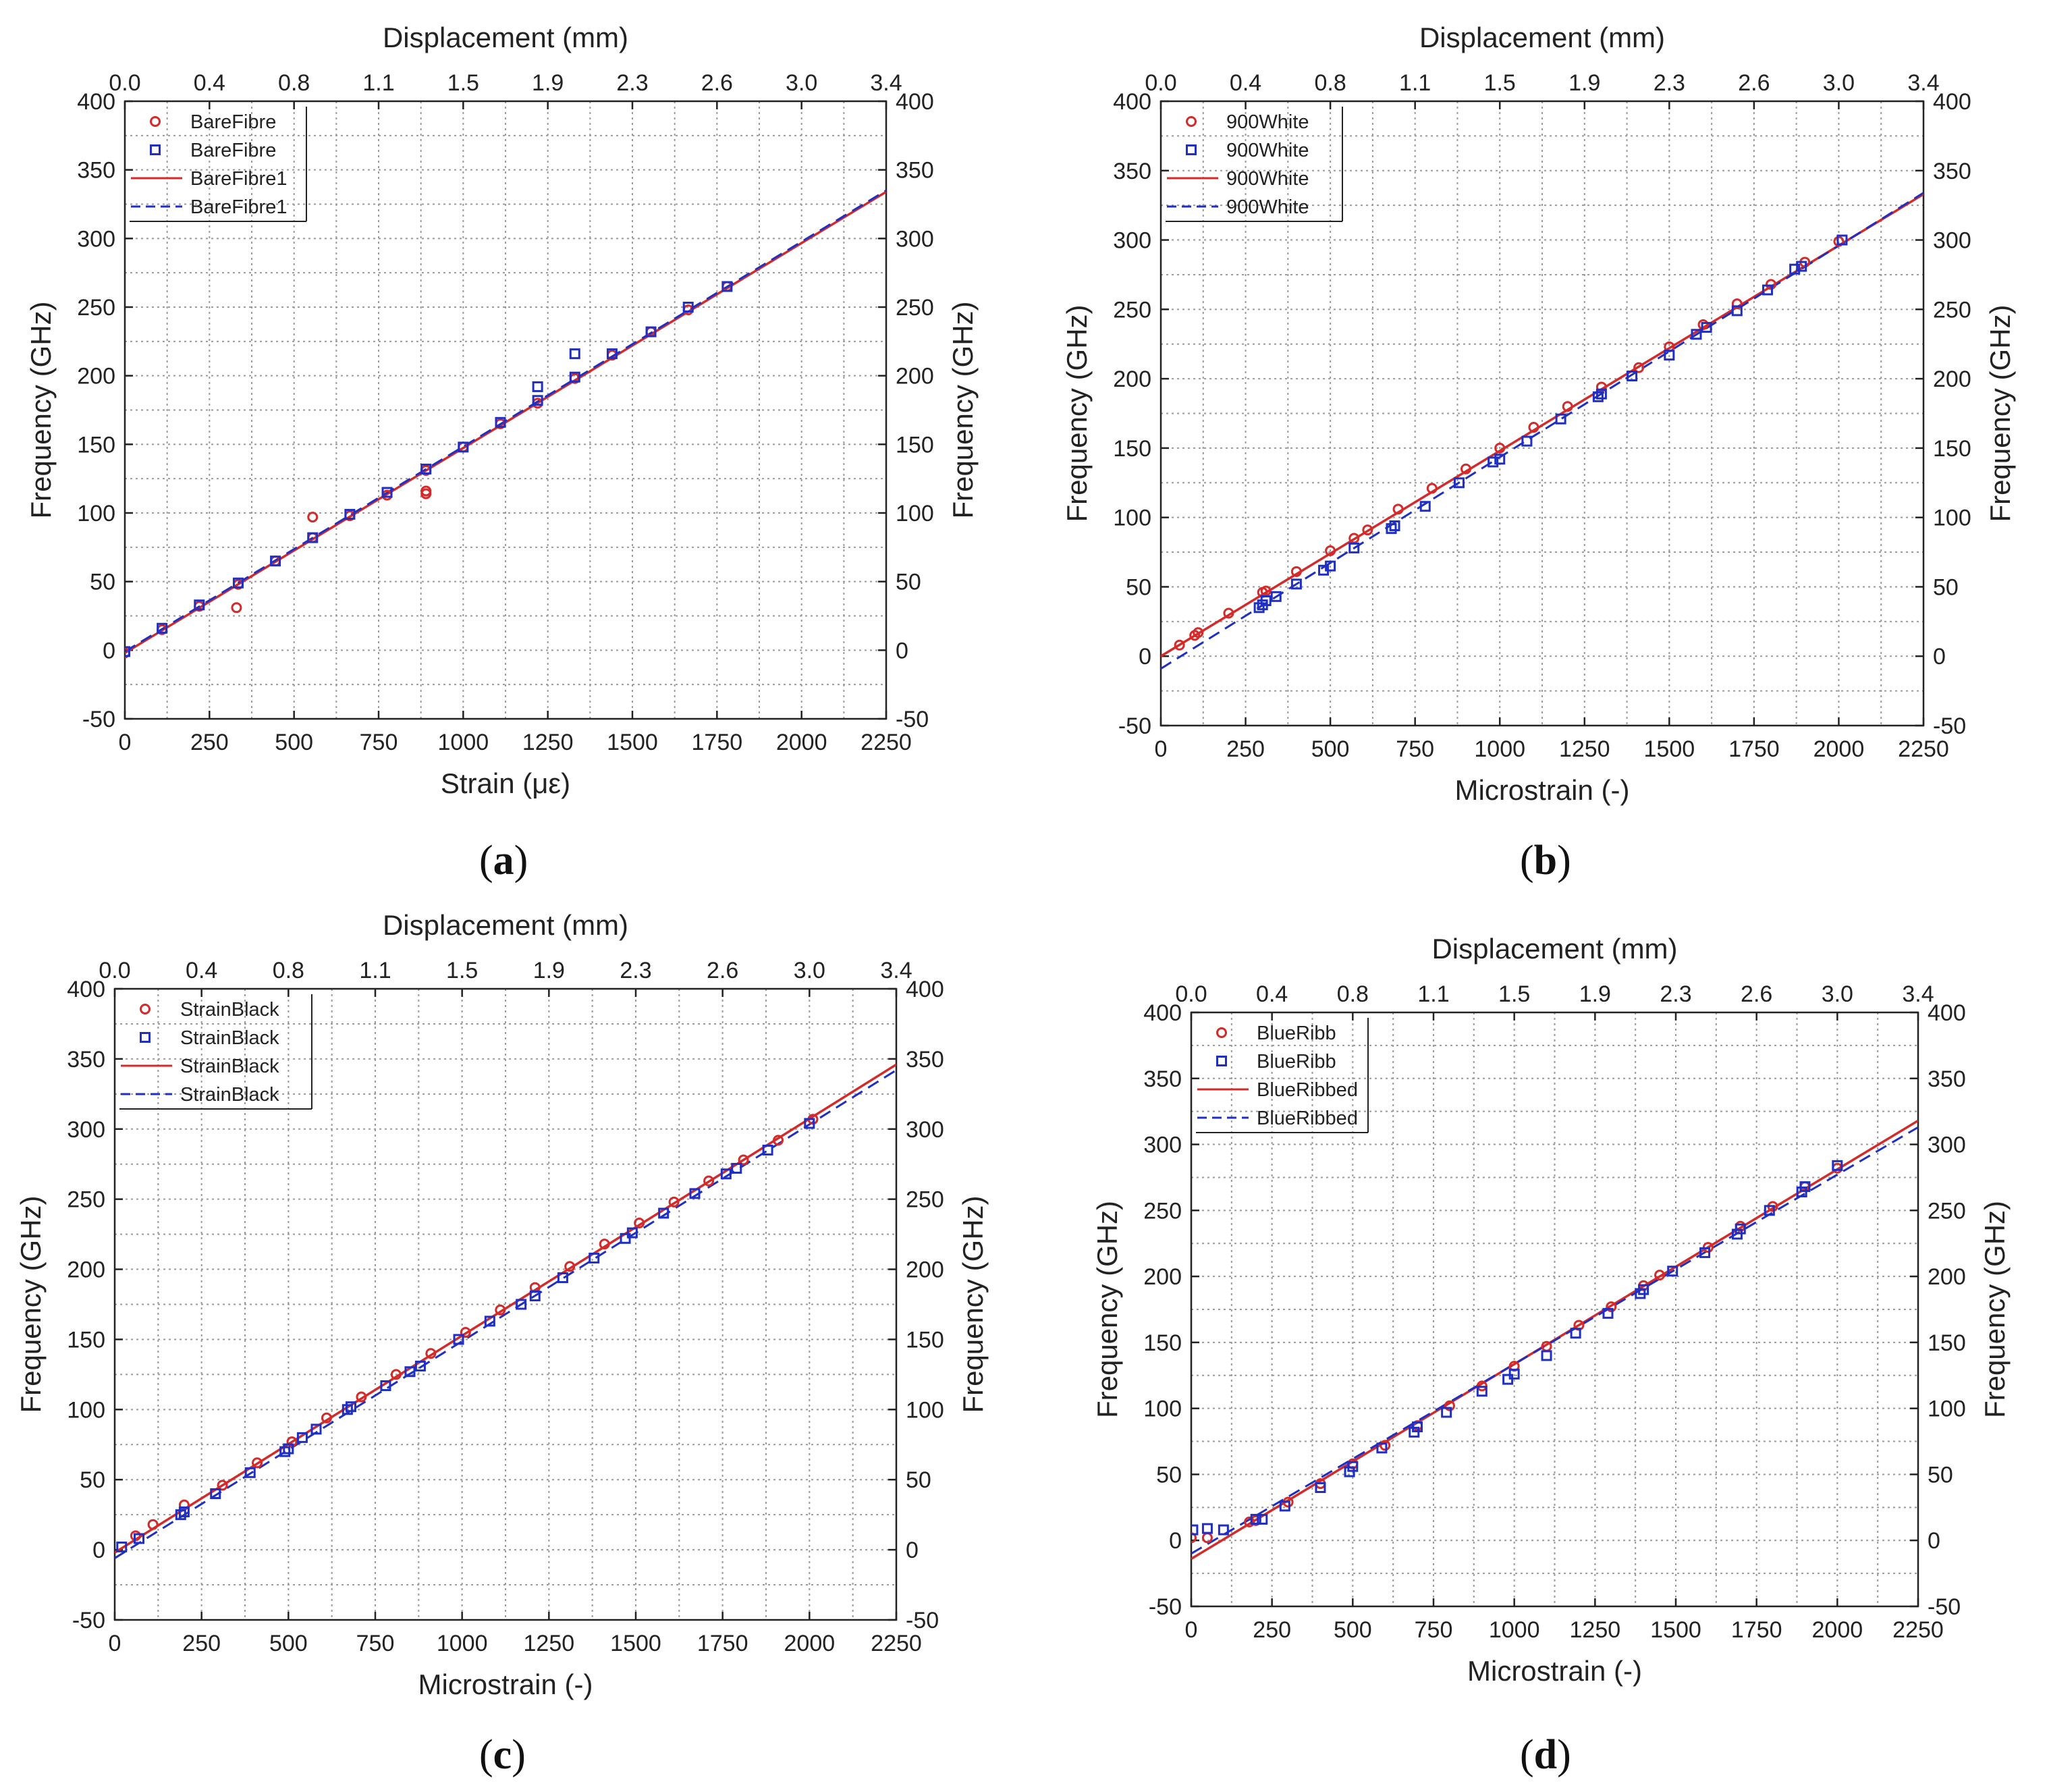 The width and height of the screenshot is (2047, 1792). Describe the element at coordinates (1595, 994) in the screenshot. I see `top-tick-label: 1.9` at that location.